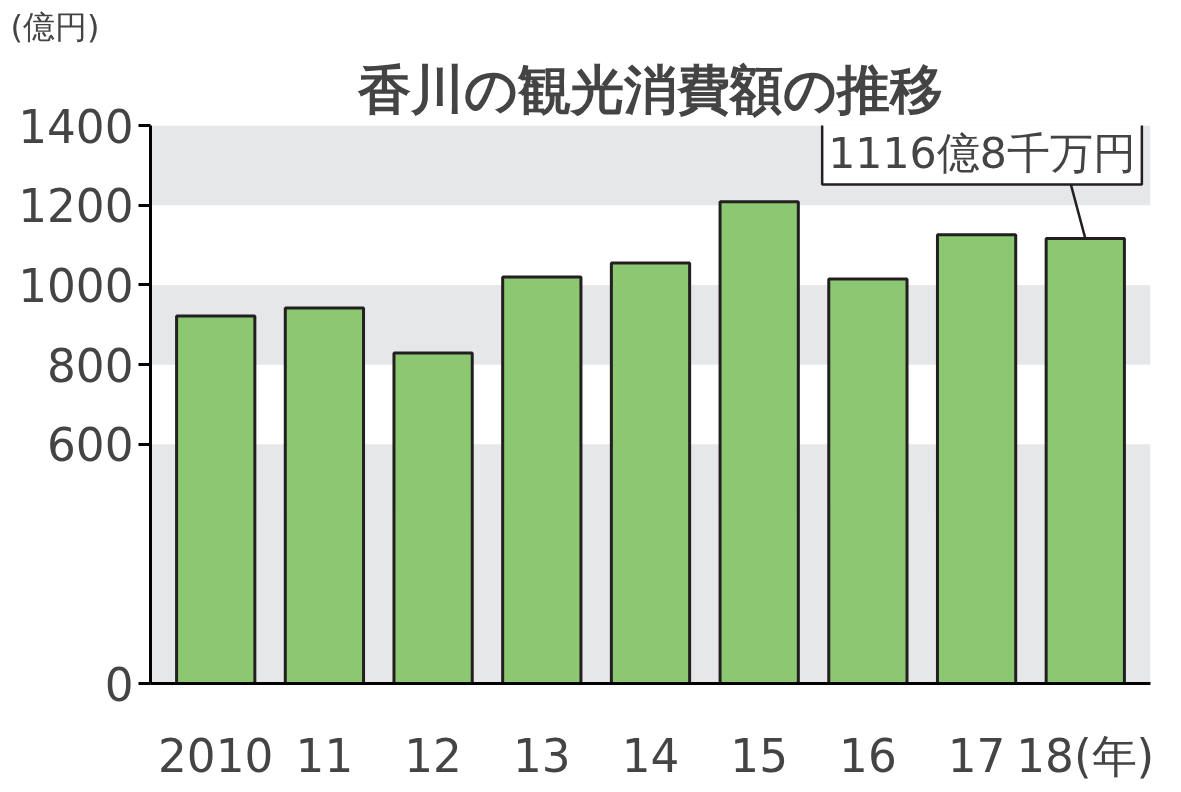 This screenshot has width=1181, height=792. Describe the element at coordinates (90, 366) in the screenshot. I see `y-tick-label: 800` at that location.